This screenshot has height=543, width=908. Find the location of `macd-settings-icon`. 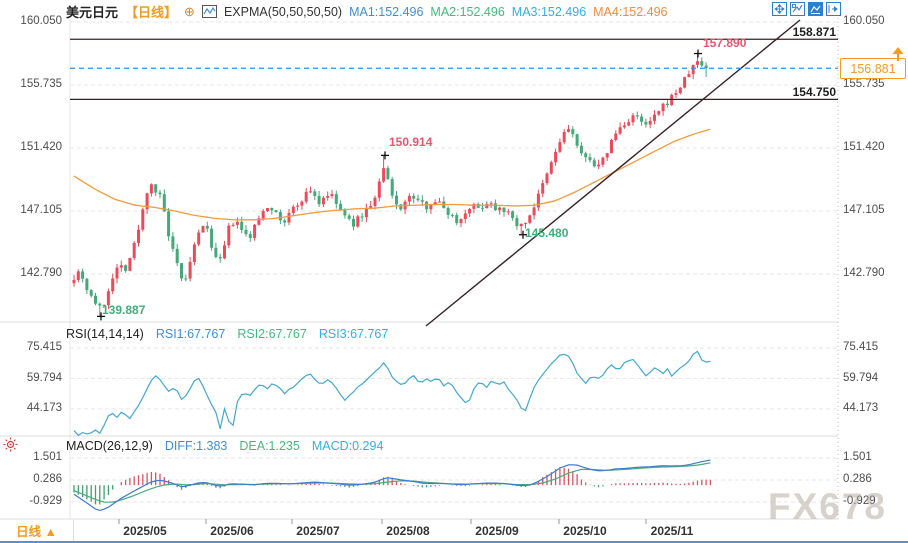

macd-settings-icon is located at coordinates (10, 444).